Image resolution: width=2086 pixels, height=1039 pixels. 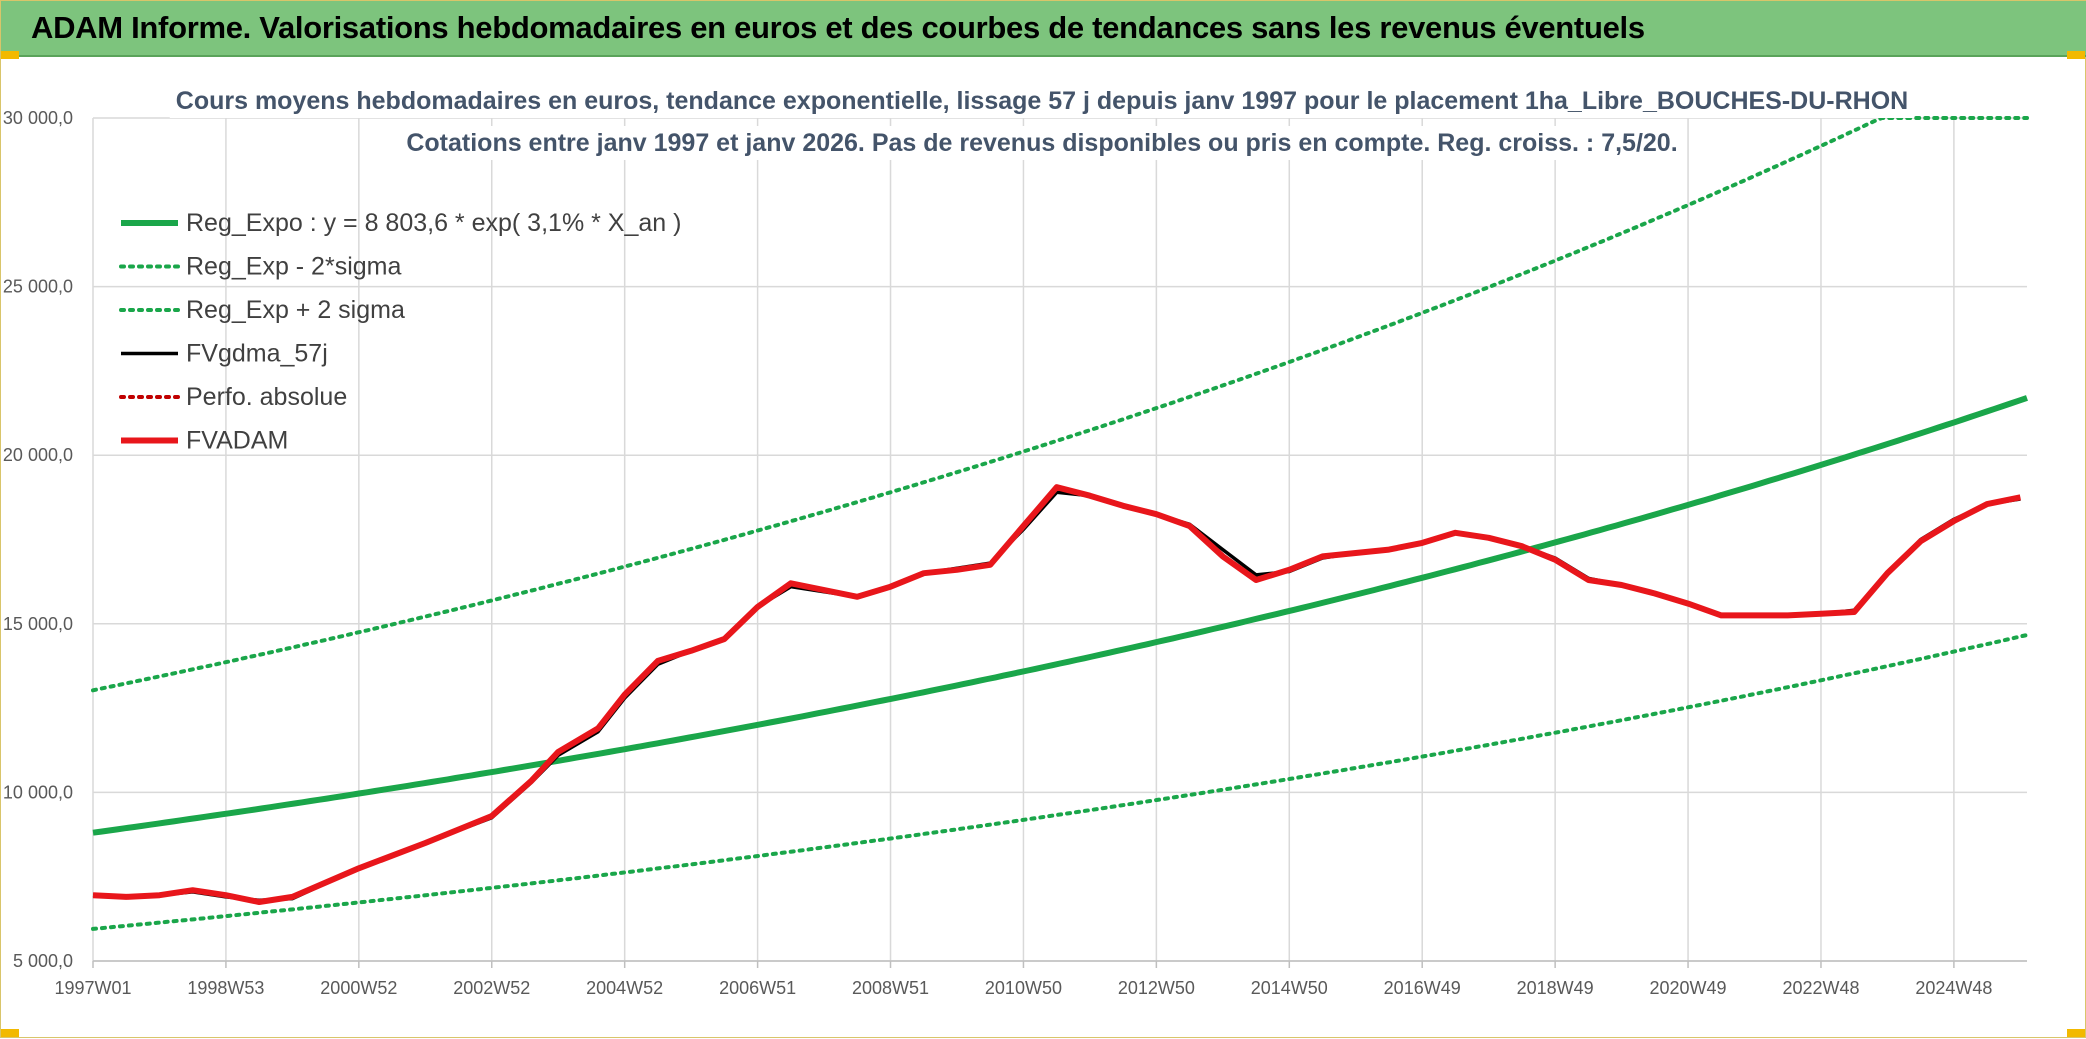 What do you see at coordinates (257, 354) in the screenshot?
I see `legend-label: FVgdma_57j` at bounding box center [257, 354].